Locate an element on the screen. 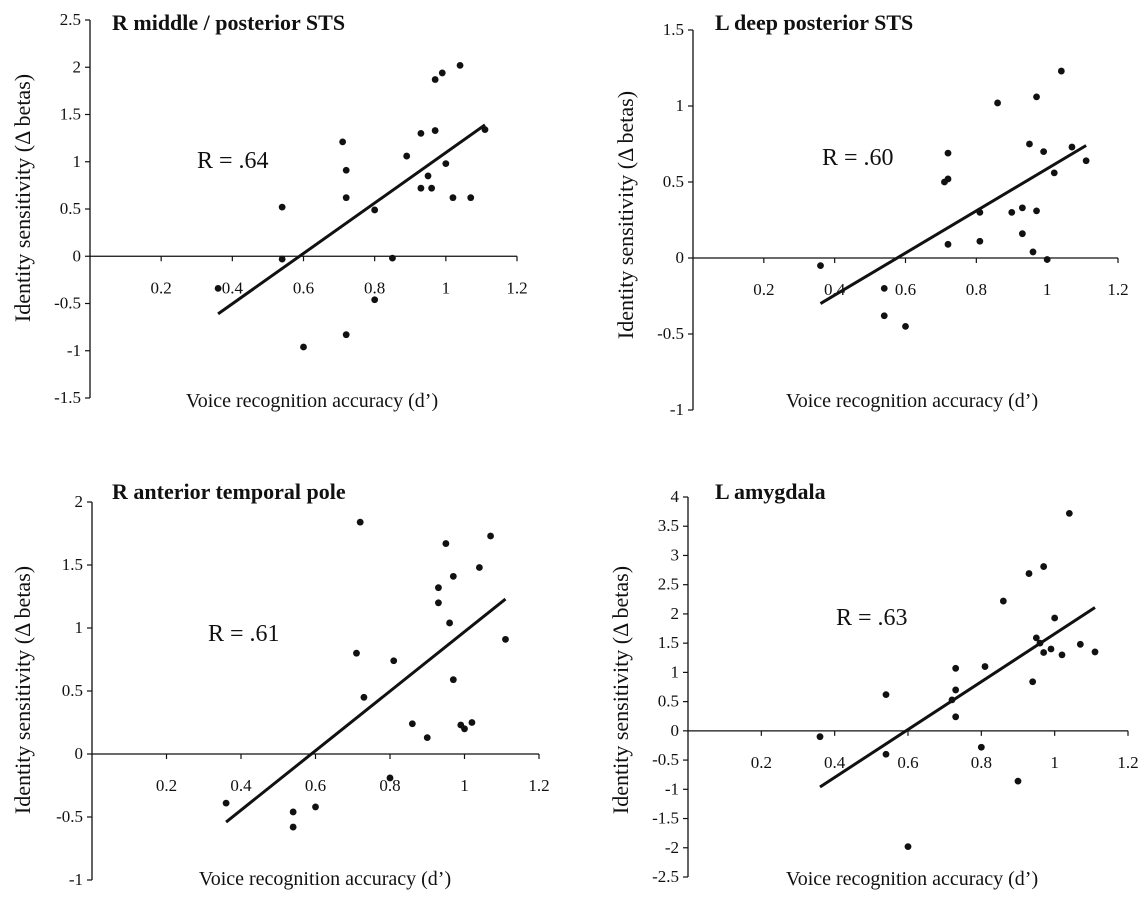 The image size is (1146, 898). y-tick-label: -0.5 is located at coordinates (67, 303).